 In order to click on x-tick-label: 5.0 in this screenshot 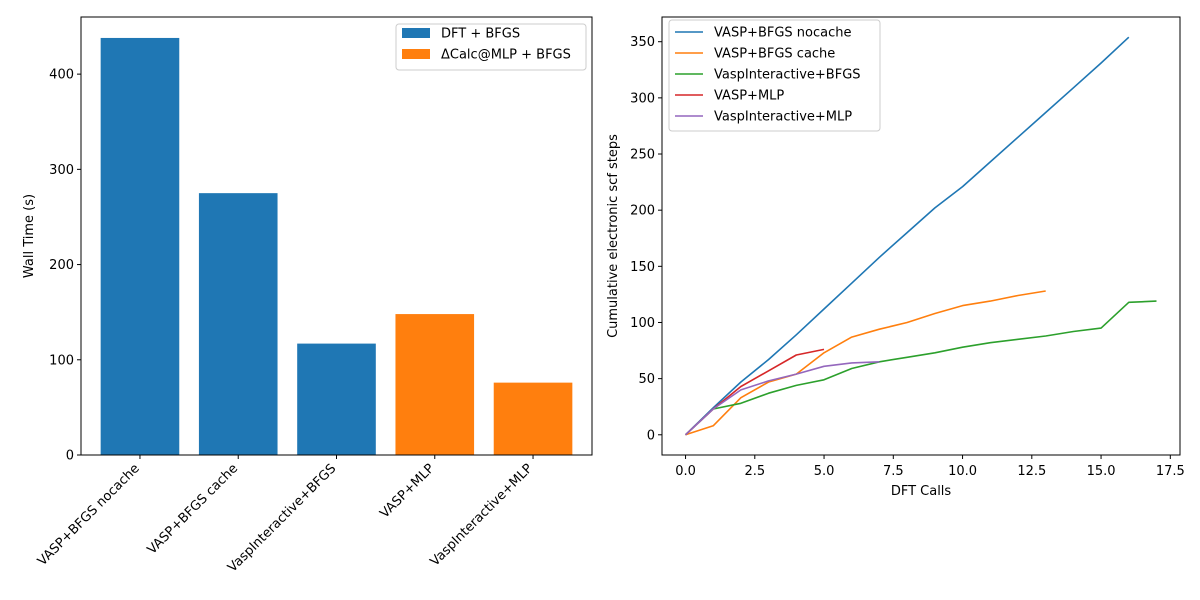, I will do `click(824, 471)`.